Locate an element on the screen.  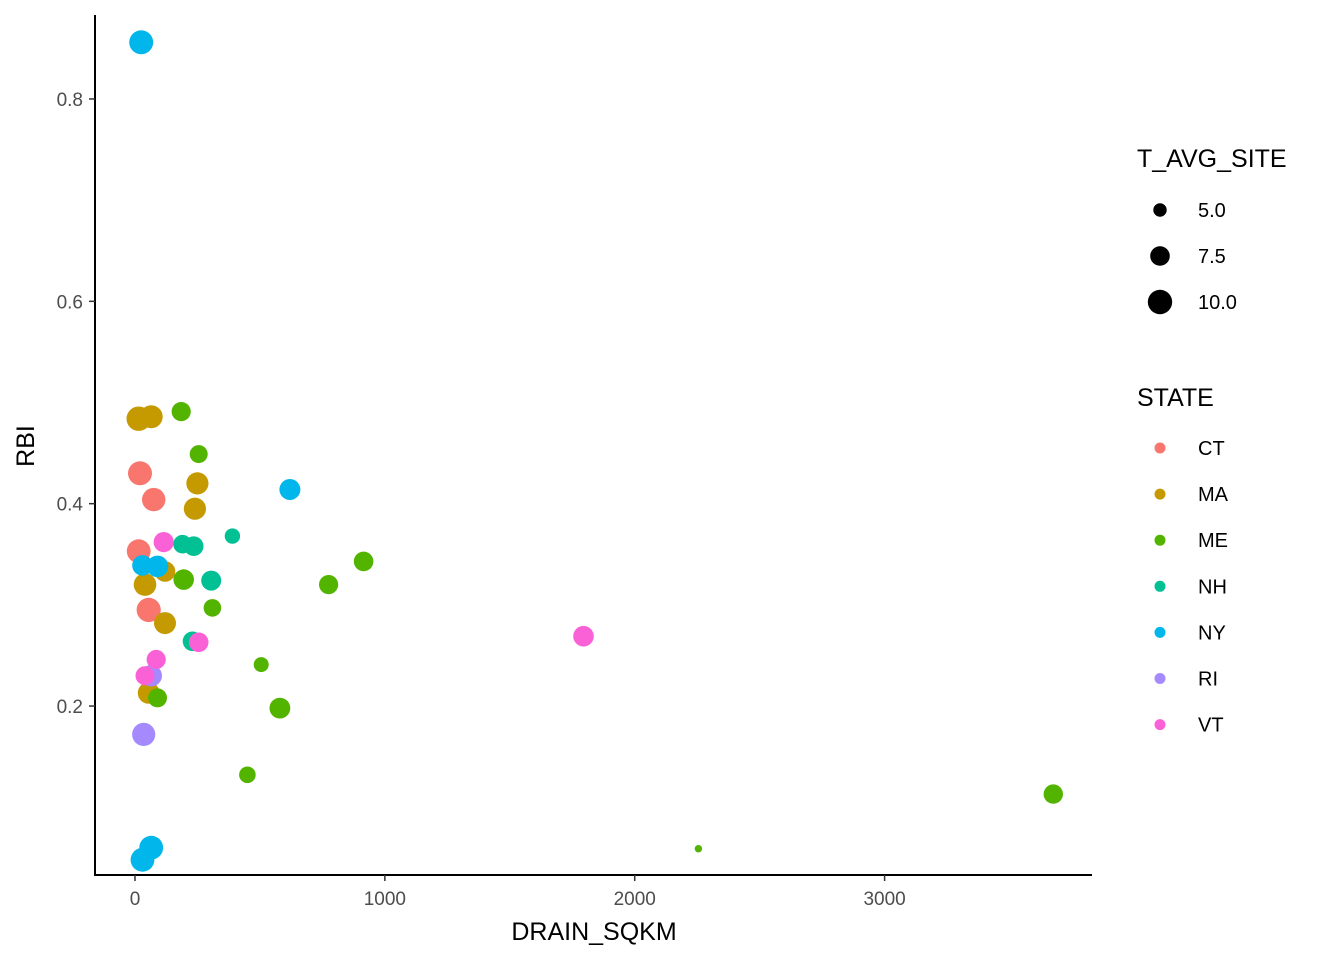
y-tick-label: 0.2 is located at coordinates (70, 707).